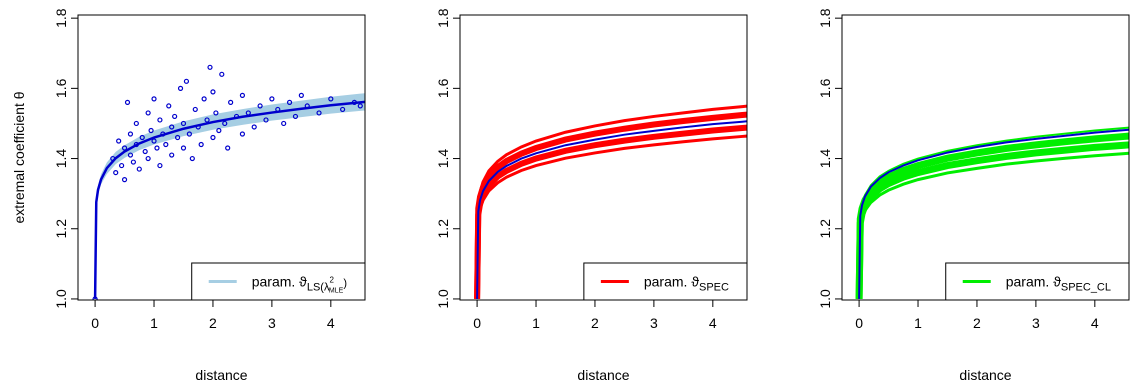 The height and width of the screenshot is (390, 1141). I want to click on legend: param. ϑSPEC, so click(665, 281).